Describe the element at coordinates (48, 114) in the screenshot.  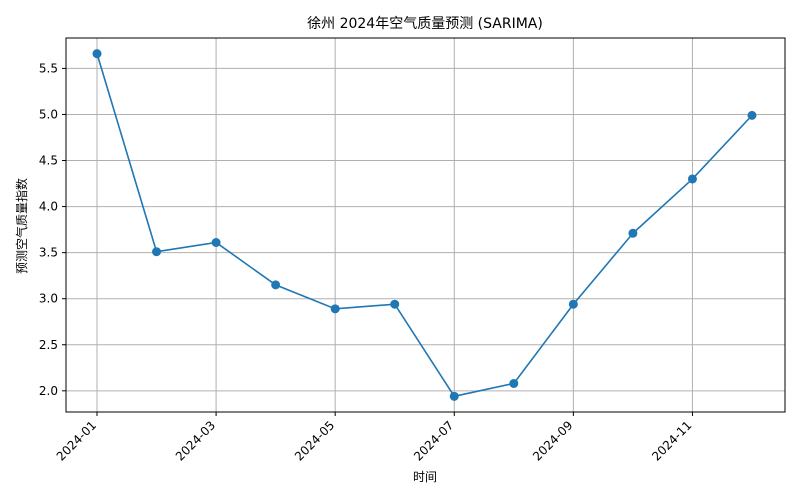
I see `y-tick-label: 5.0` at that location.